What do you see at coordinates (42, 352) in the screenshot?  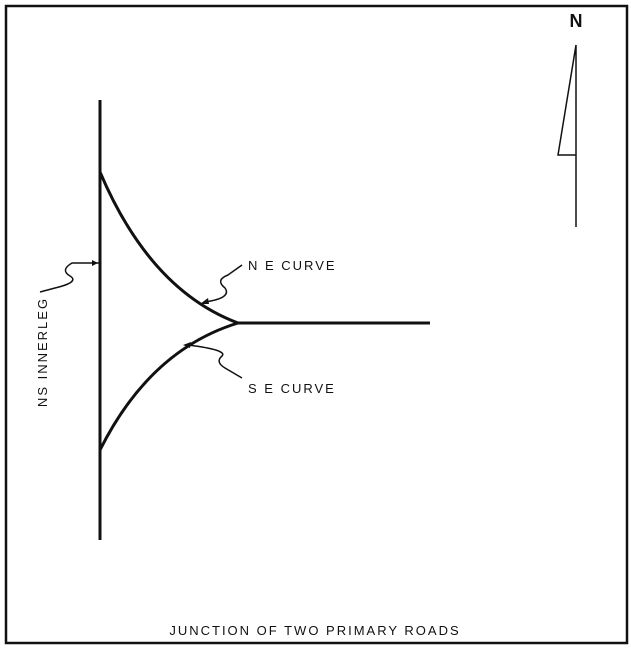 I see `ns-label: NS INNERLEG` at bounding box center [42, 352].